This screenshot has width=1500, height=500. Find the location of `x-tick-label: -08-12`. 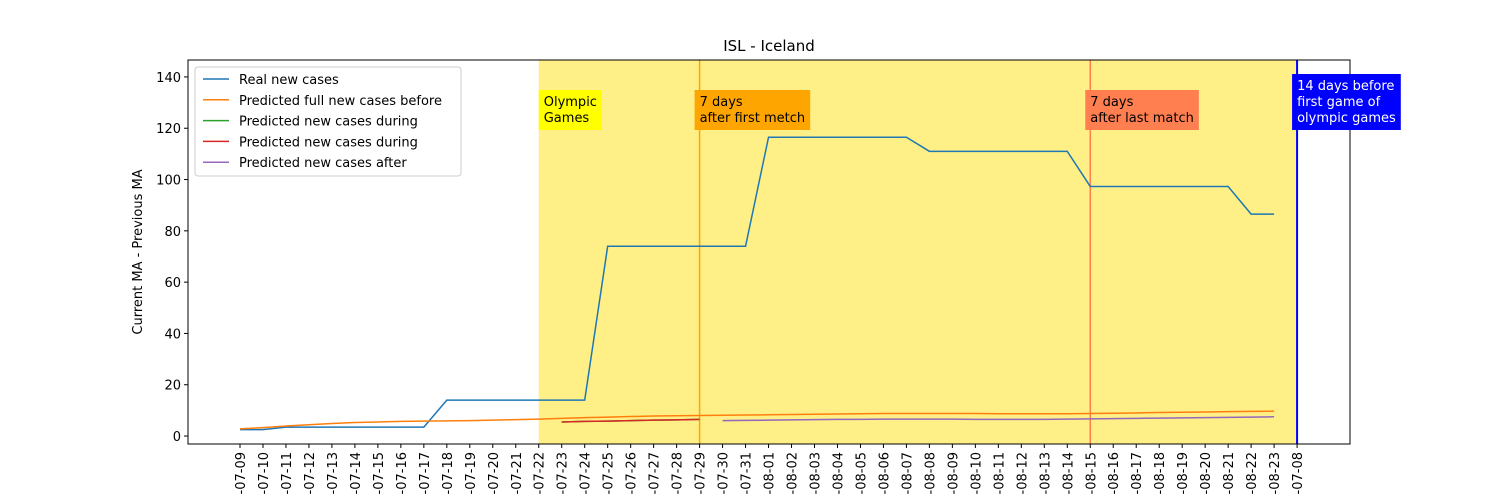

x-tick-label: -08-12 is located at coordinates (1022, 473).